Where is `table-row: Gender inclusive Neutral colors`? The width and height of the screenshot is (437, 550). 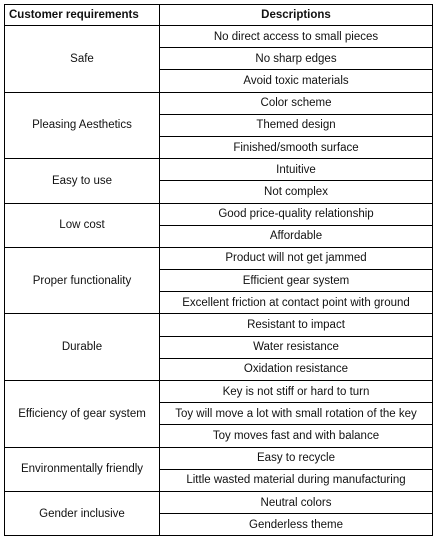
table-row: Gender inclusive Neutral colors is located at coordinates (218, 513).